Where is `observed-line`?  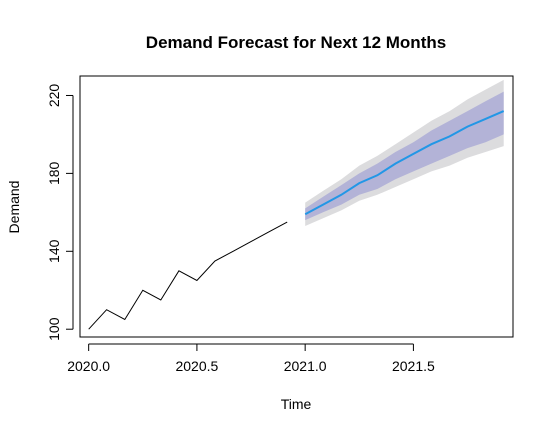
observed-line is located at coordinates (188, 275).